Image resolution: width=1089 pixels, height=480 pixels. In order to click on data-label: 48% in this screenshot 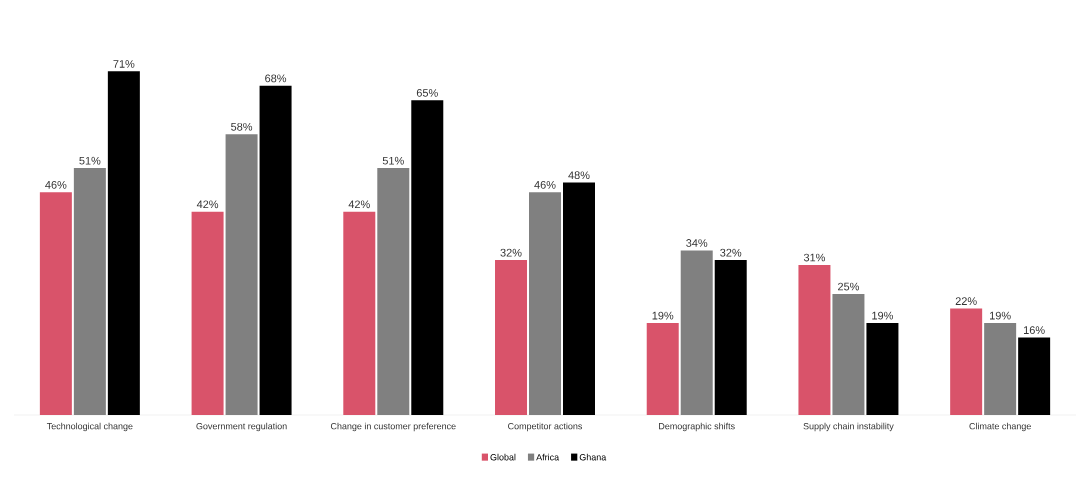, I will do `click(579, 175)`.